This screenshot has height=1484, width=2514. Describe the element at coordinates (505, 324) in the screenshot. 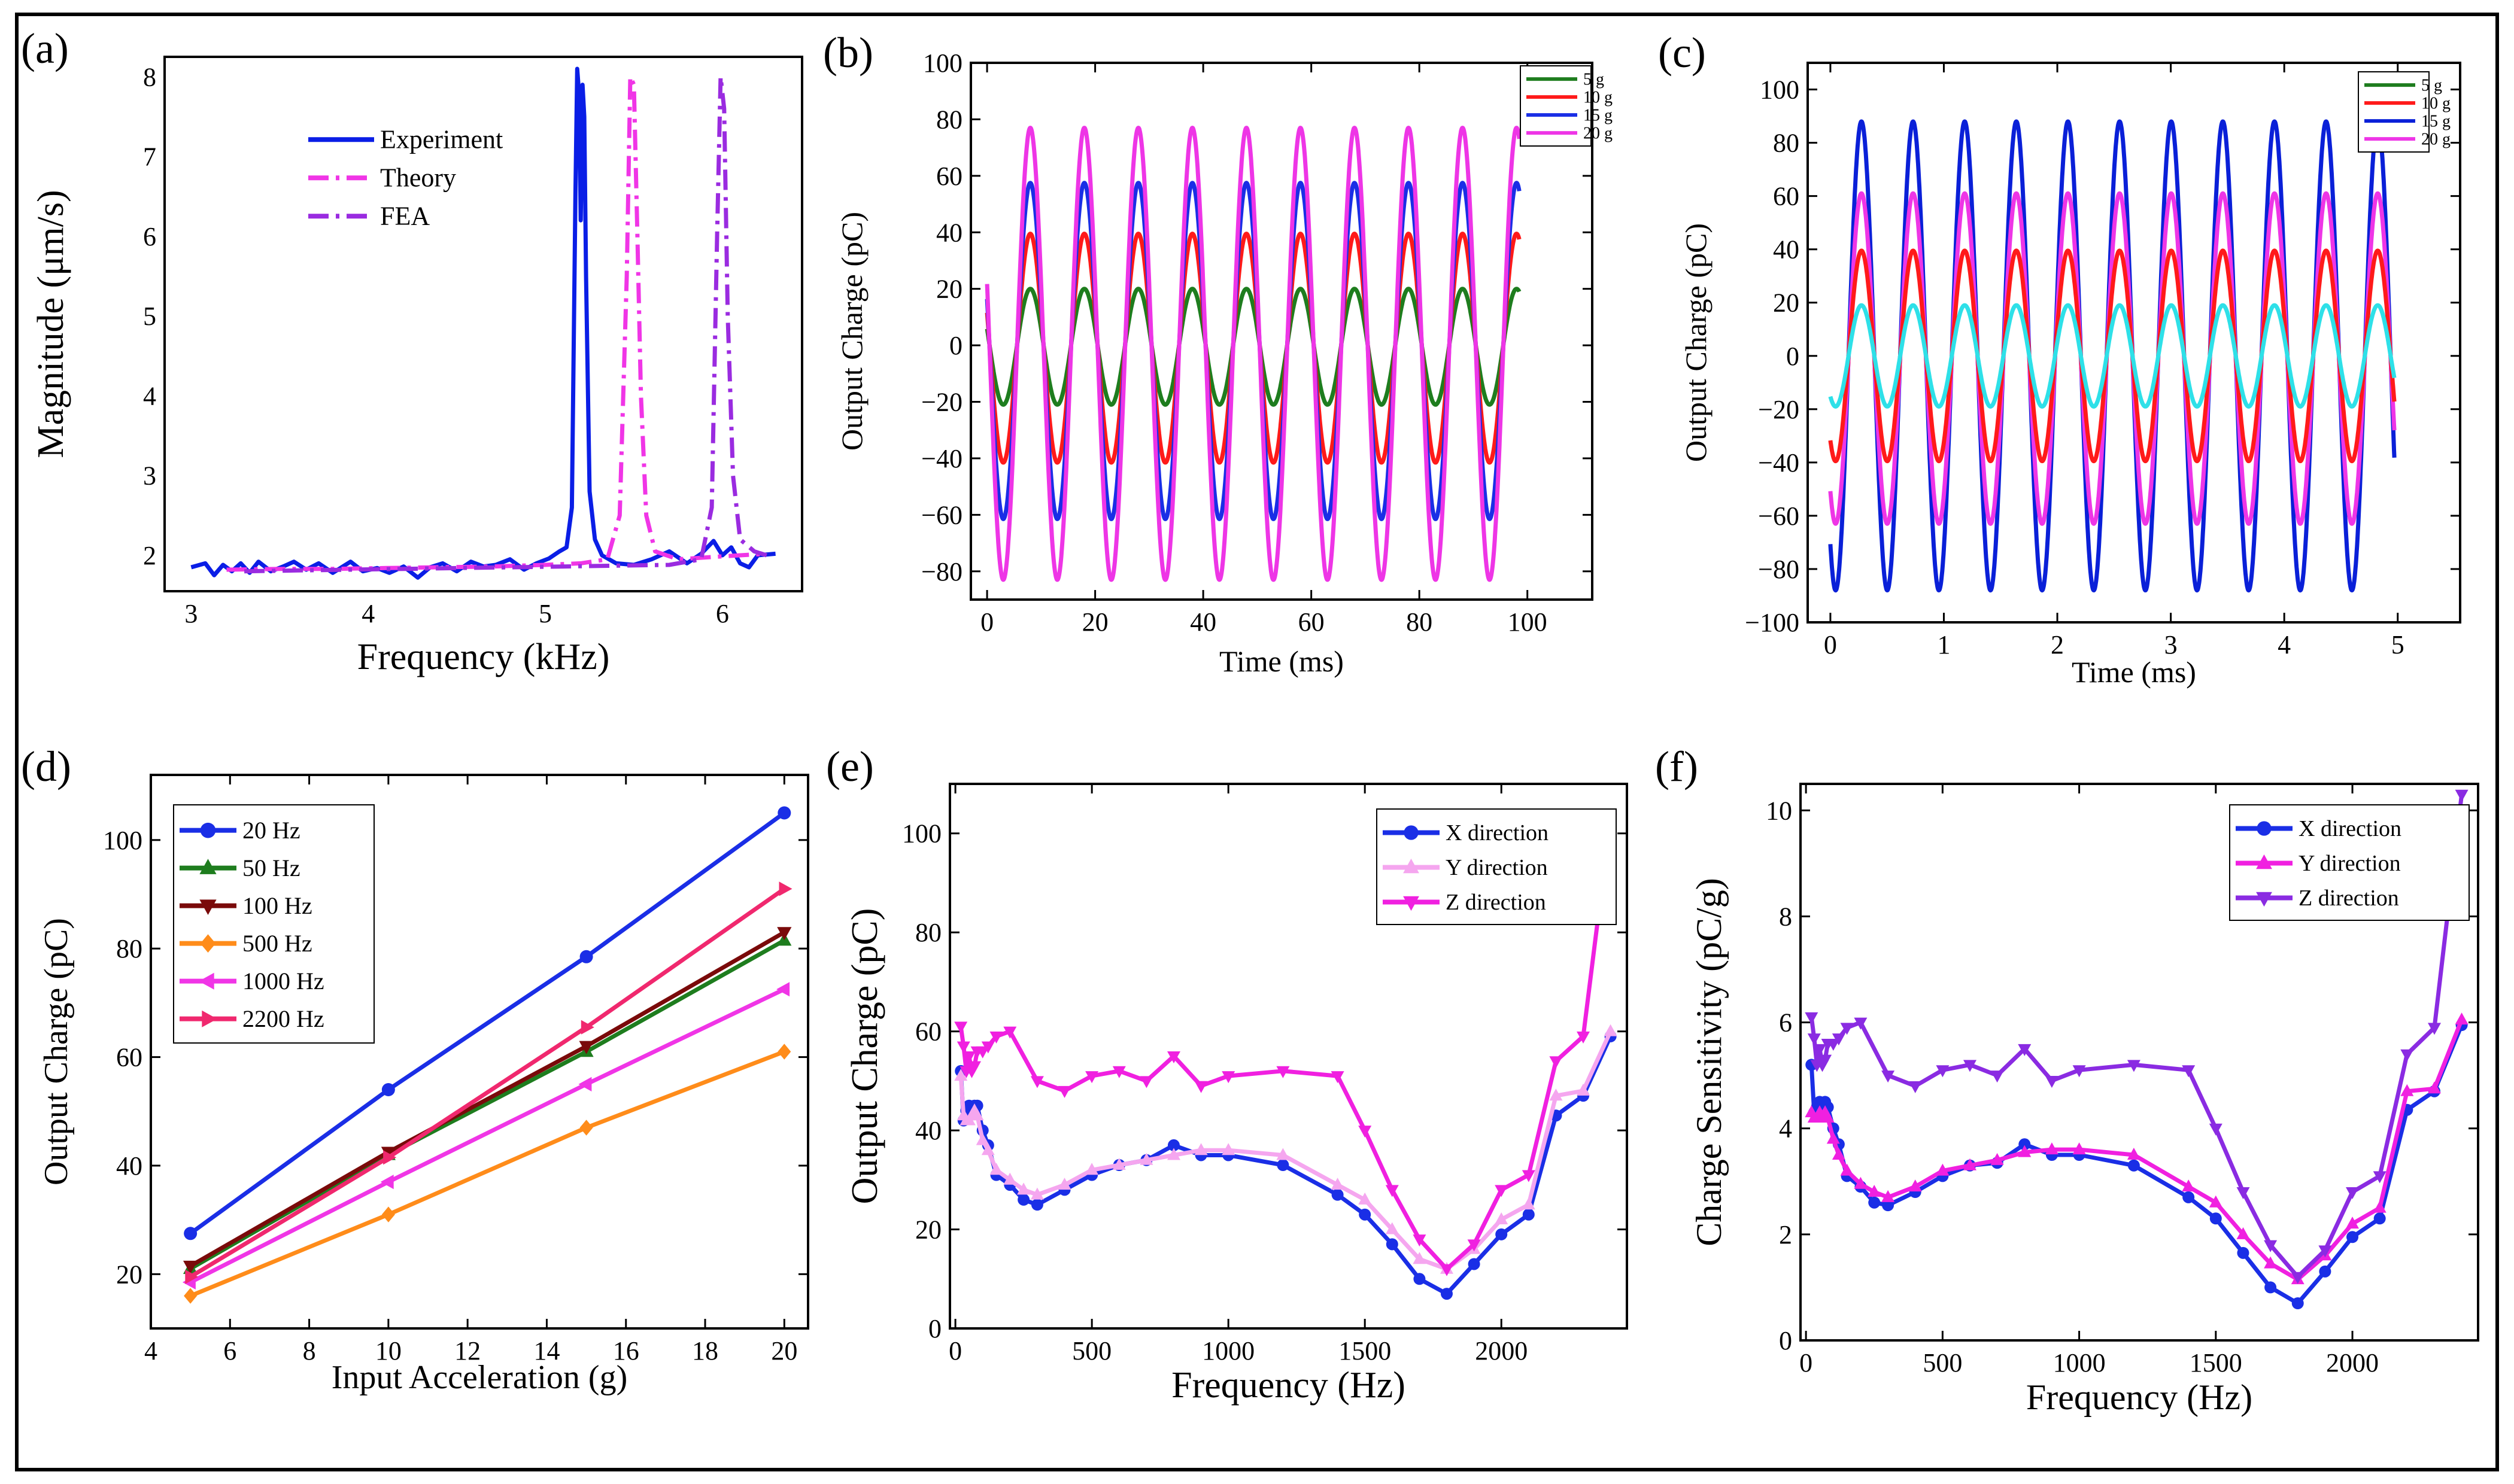

I see `series-line-fea` at that location.